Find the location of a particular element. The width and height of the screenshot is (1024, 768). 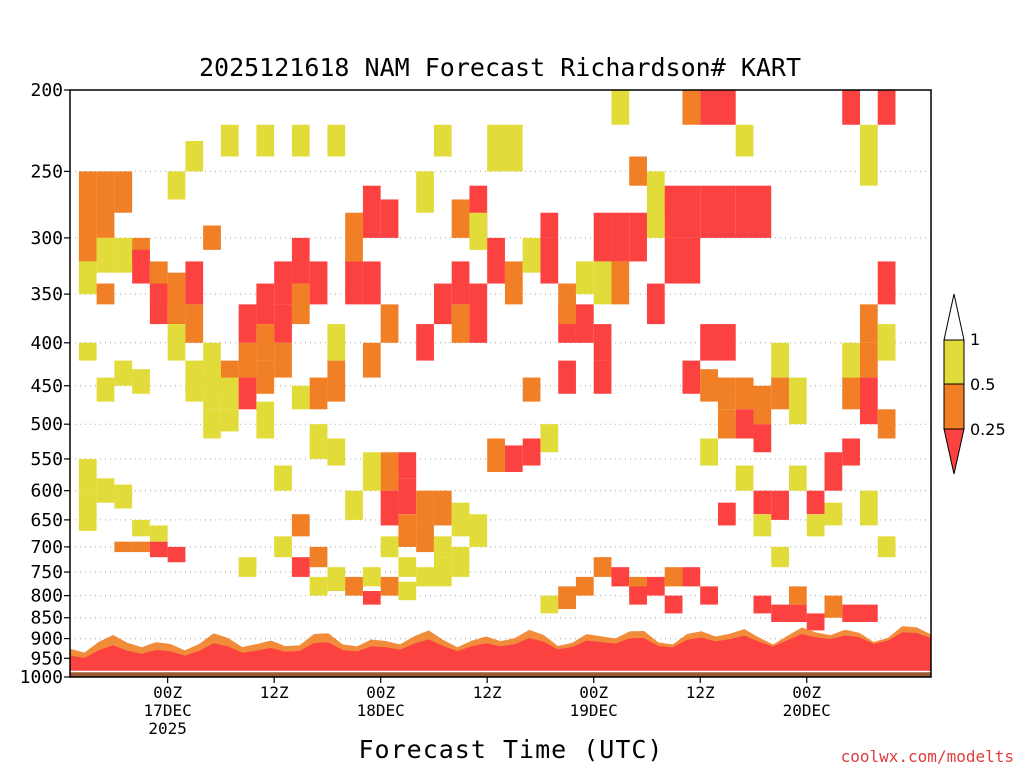

y-tick-label-450: 450 is located at coordinates (46, 386).